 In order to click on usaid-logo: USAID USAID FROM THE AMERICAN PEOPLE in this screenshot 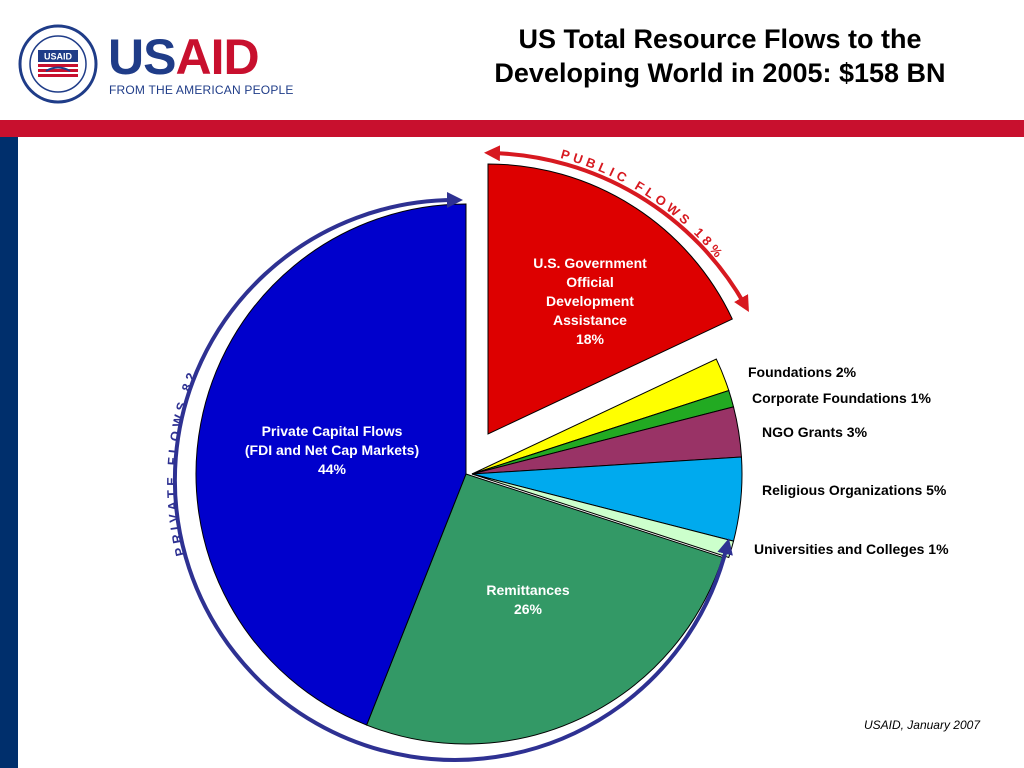, I will do `click(168, 65)`.